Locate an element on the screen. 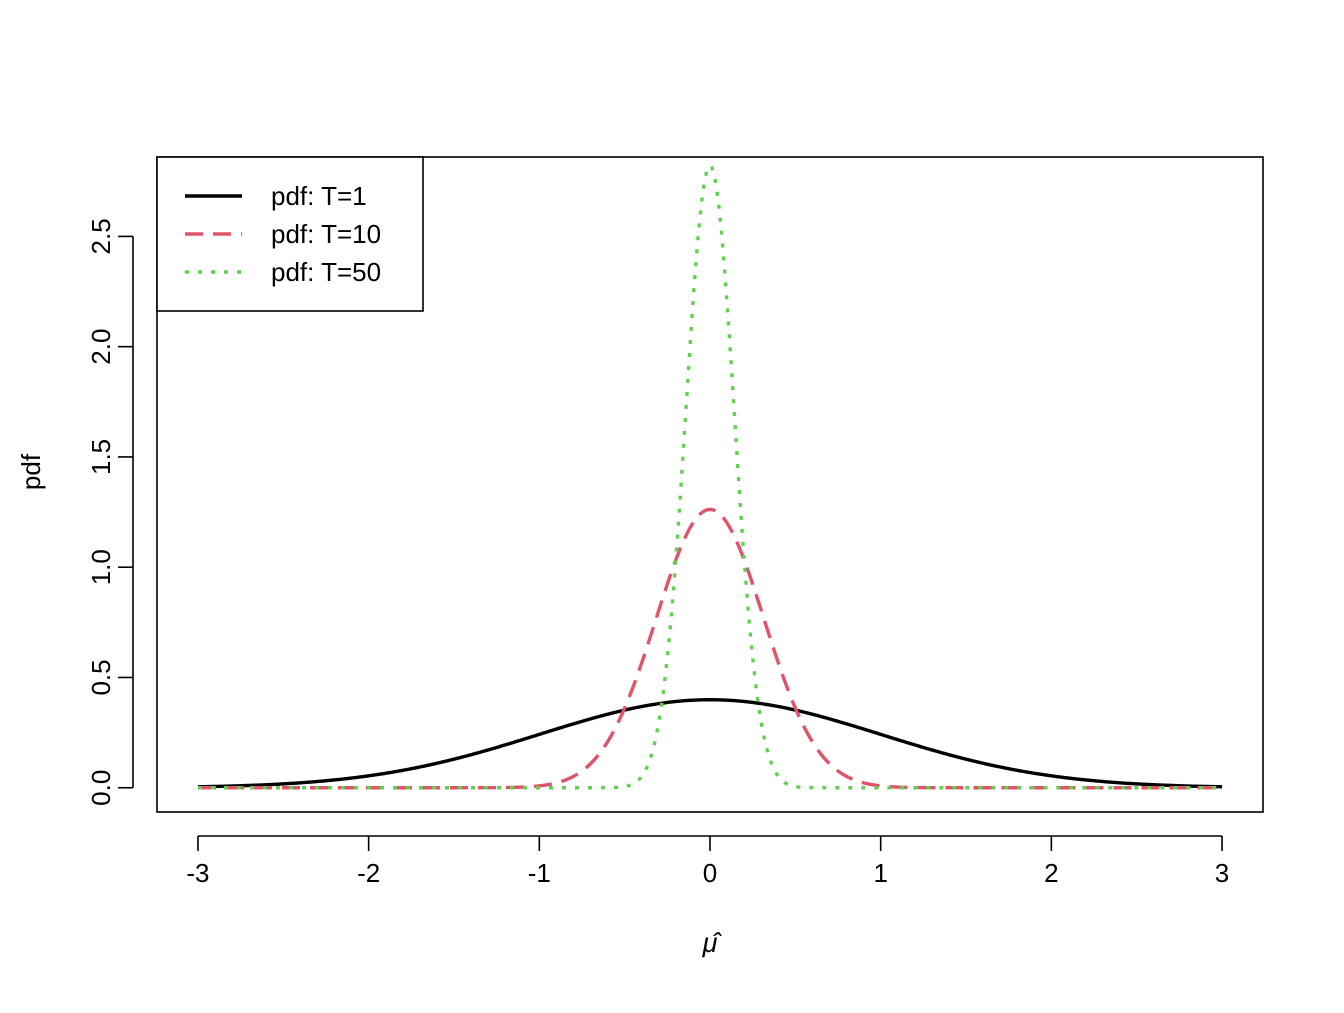 The height and width of the screenshot is (1013, 1344). x-tick-label: 0 is located at coordinates (710, 873).